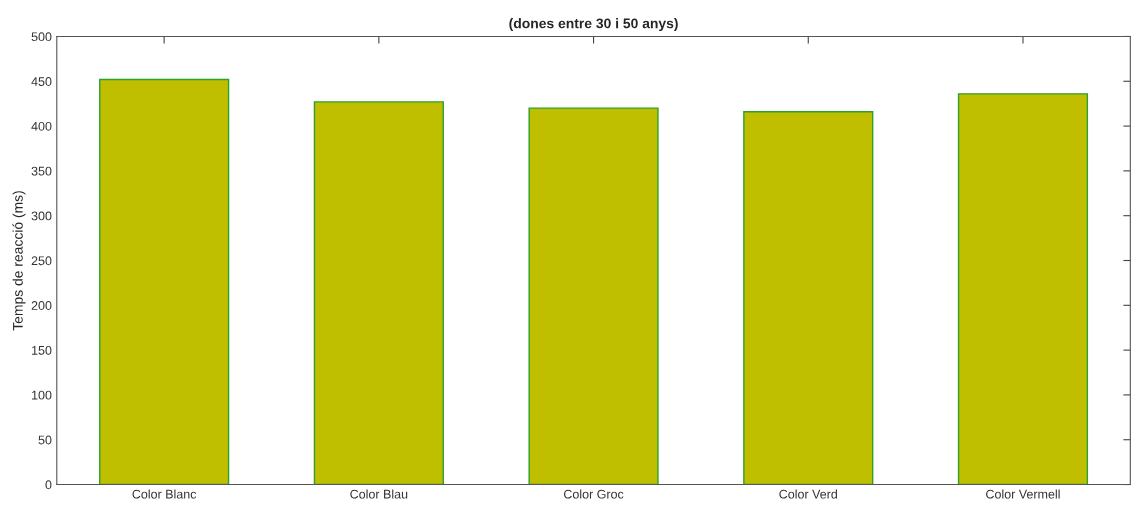 The width and height of the screenshot is (1136, 521). What do you see at coordinates (41, 216) in the screenshot?
I see `y-tick-label: 300` at bounding box center [41, 216].